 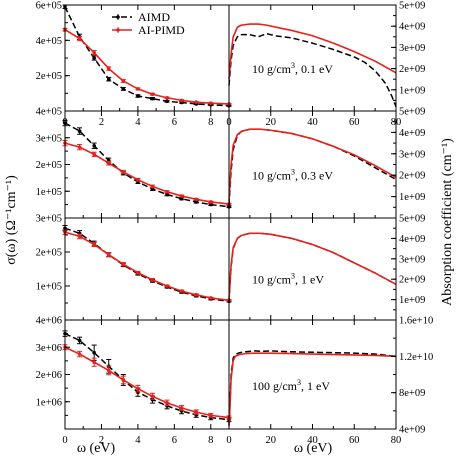 What do you see at coordinates (118, 30) in the screenshot?
I see `legend-marker` at bounding box center [118, 30].